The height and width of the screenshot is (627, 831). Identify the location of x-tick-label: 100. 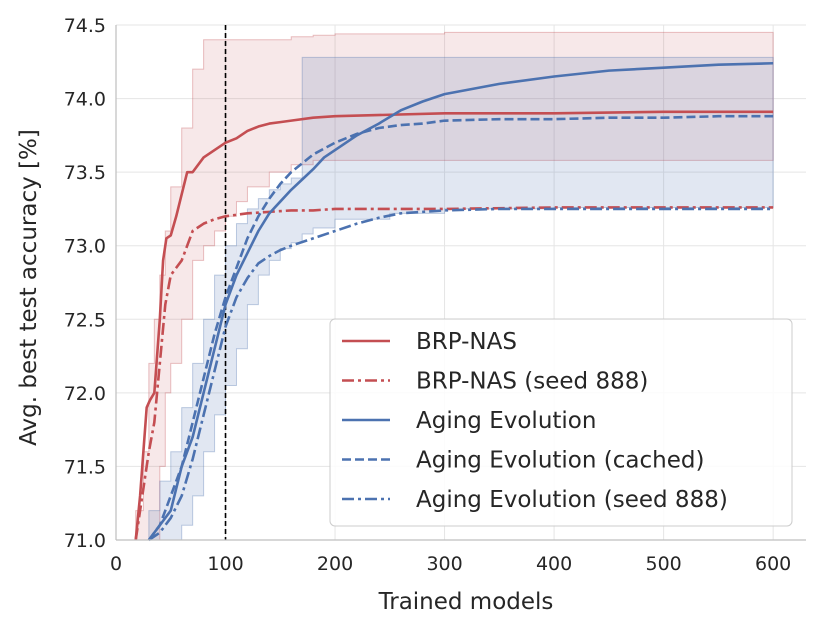
(225, 564).